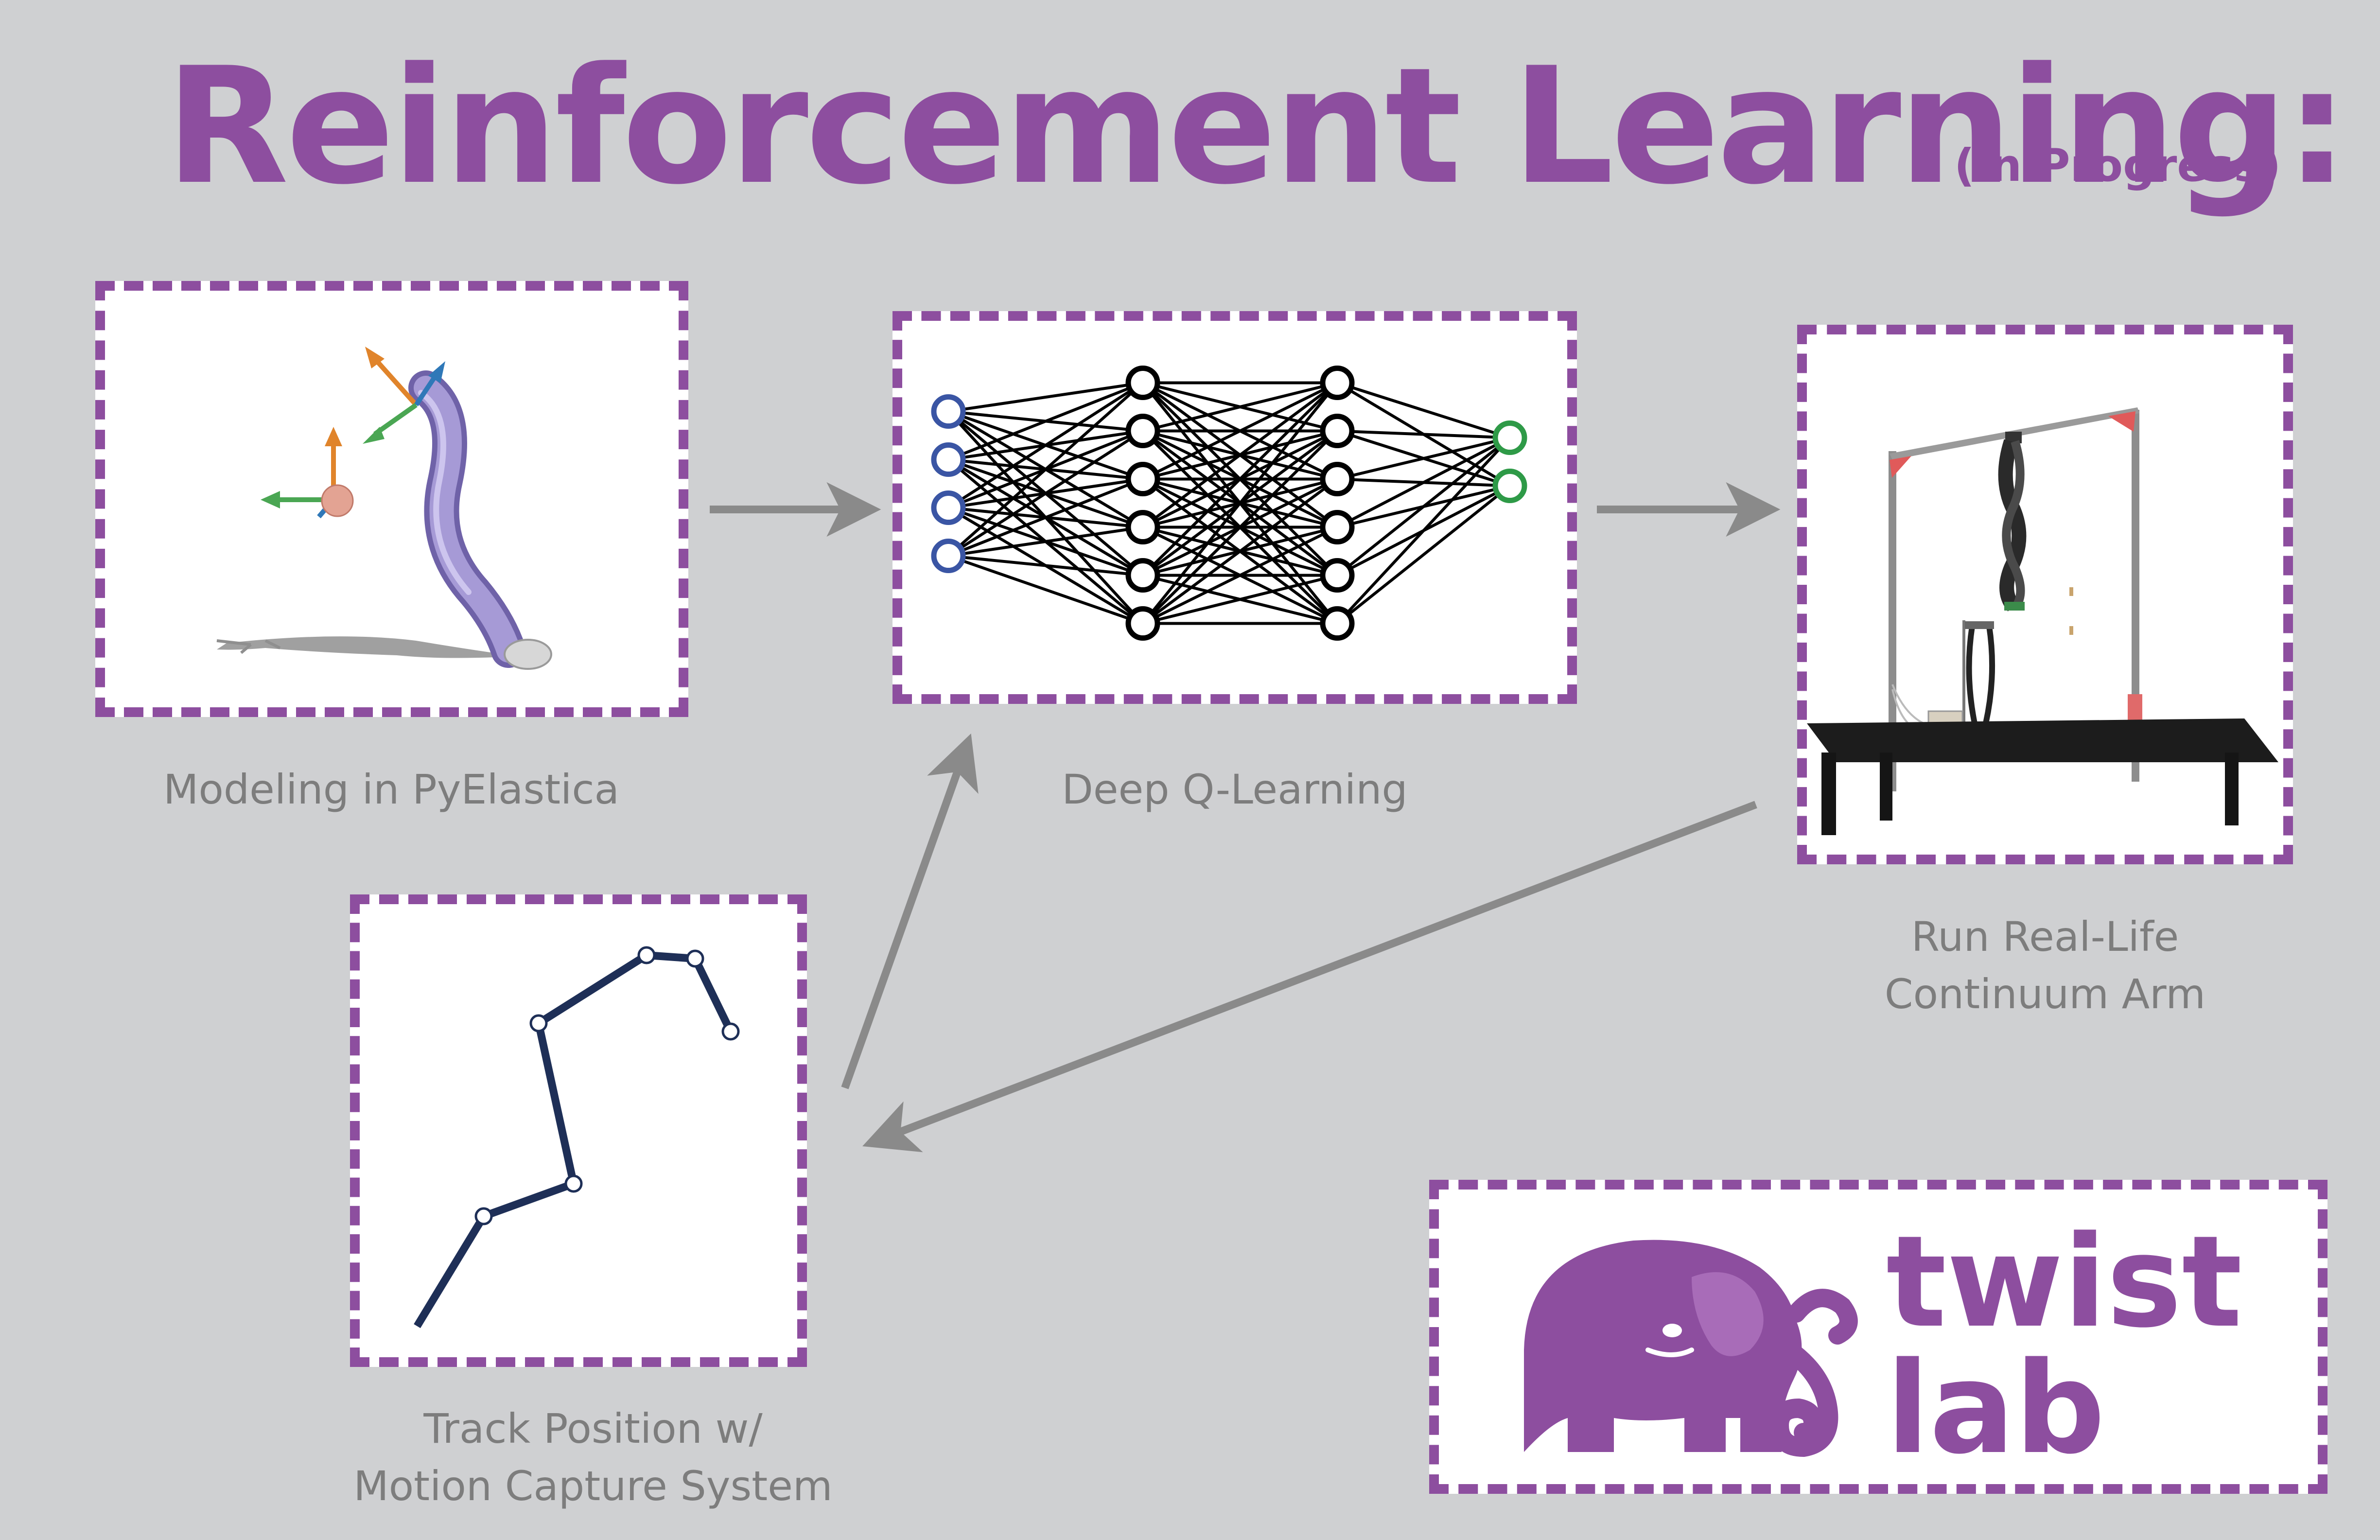 This screenshot has height=1540, width=2380. What do you see at coordinates (577, 1137) in the screenshot?
I see `motion-capture-trajectory` at bounding box center [577, 1137].